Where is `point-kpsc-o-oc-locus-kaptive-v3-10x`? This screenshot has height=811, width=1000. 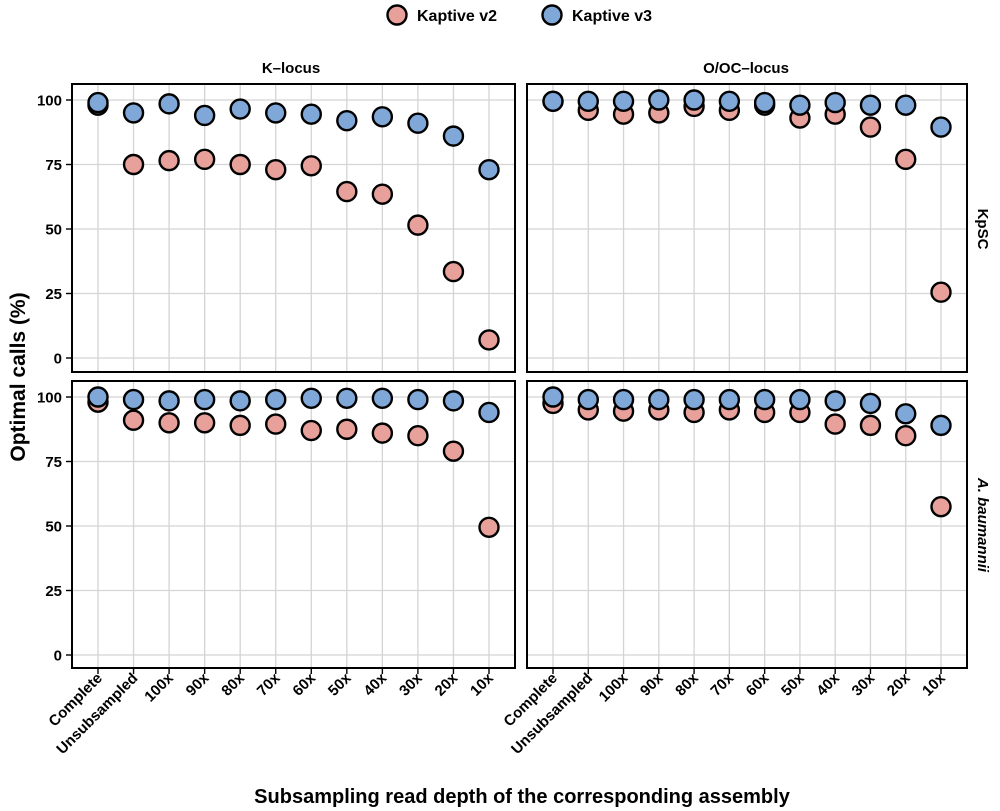
point-kpsc-o-oc-locus-kaptive-v3-10x is located at coordinates (941, 127).